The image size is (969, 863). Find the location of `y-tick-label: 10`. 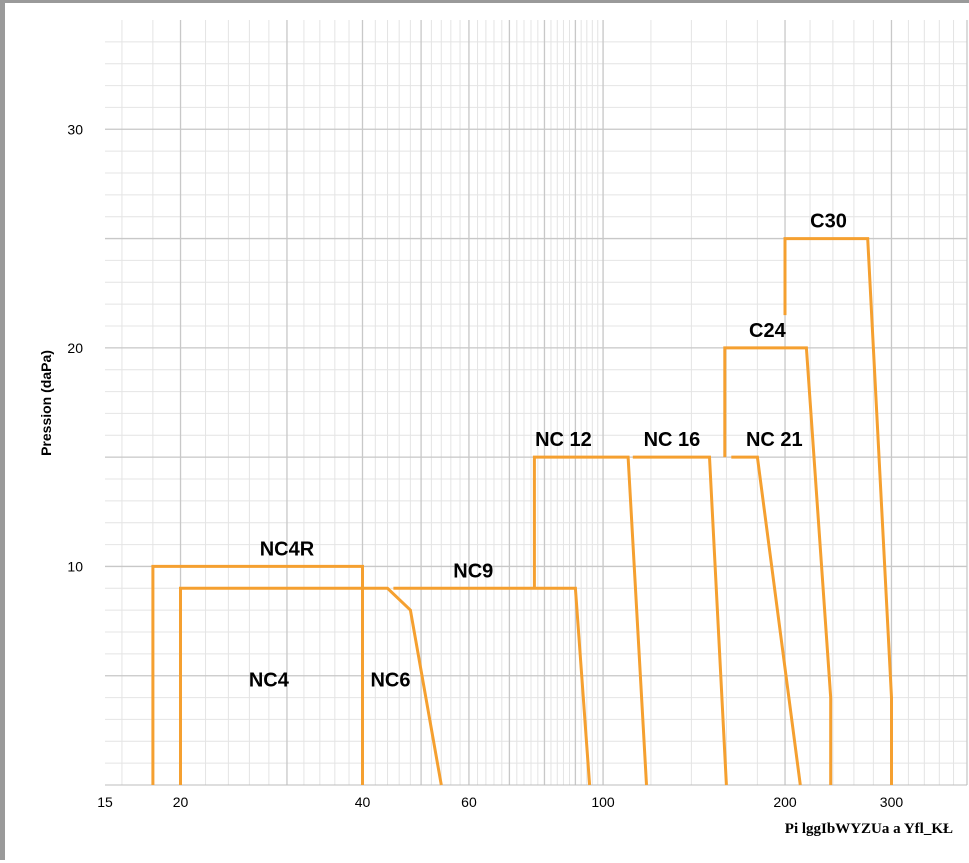

y-tick-label: 10 is located at coordinates (75, 566).